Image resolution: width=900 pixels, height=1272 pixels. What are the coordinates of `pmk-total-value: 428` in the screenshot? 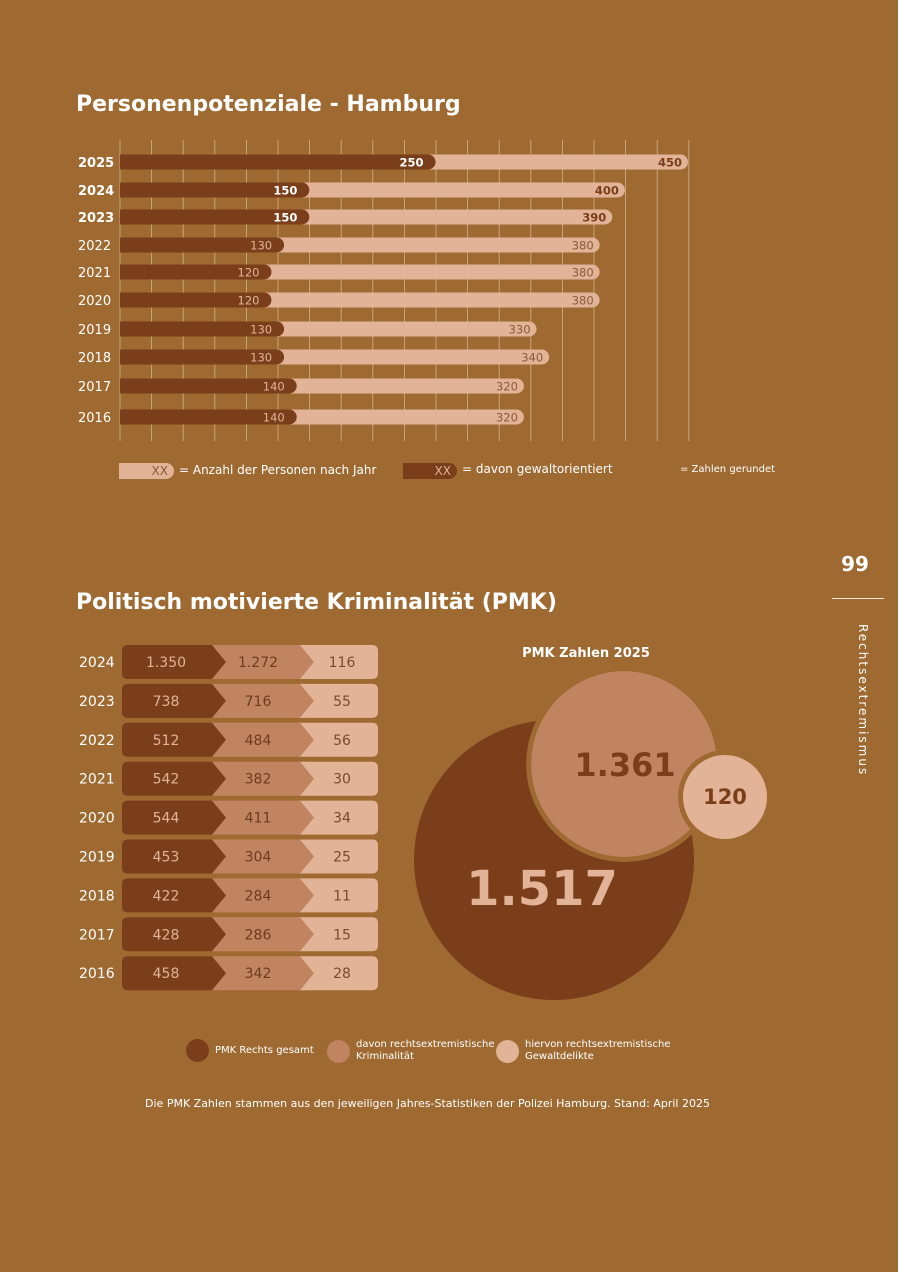 It's located at (166, 935).